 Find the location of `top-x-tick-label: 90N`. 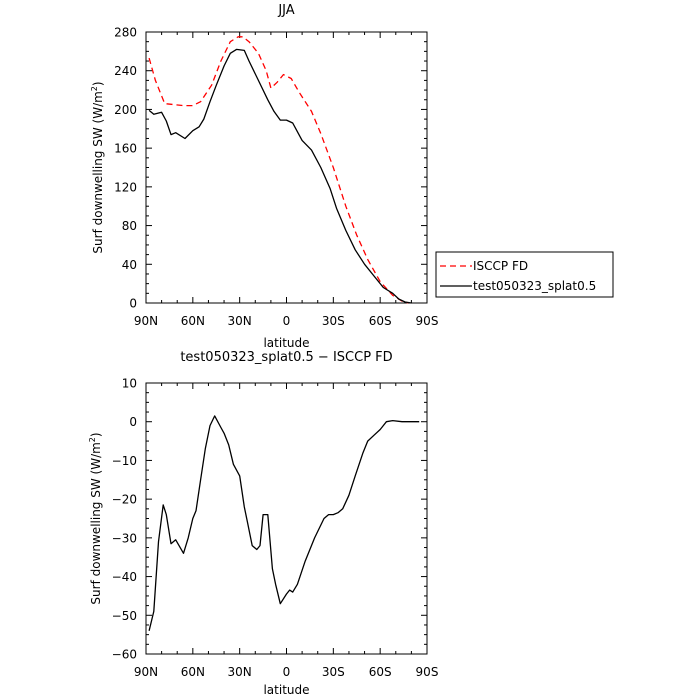

top-x-tick-label: 90N is located at coordinates (146, 321).